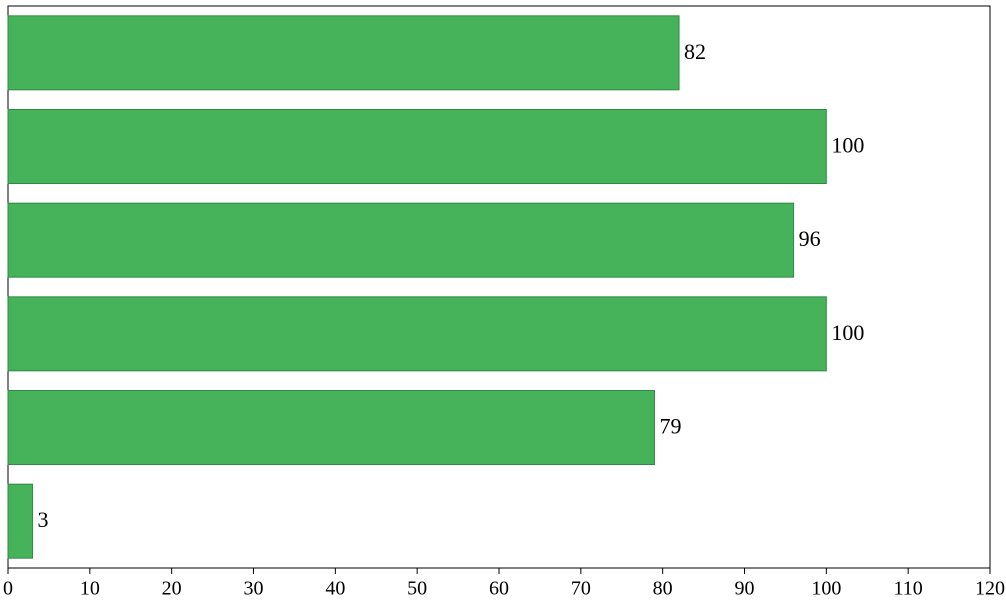  I want to click on x-tick-label: 120, so click(990, 589).